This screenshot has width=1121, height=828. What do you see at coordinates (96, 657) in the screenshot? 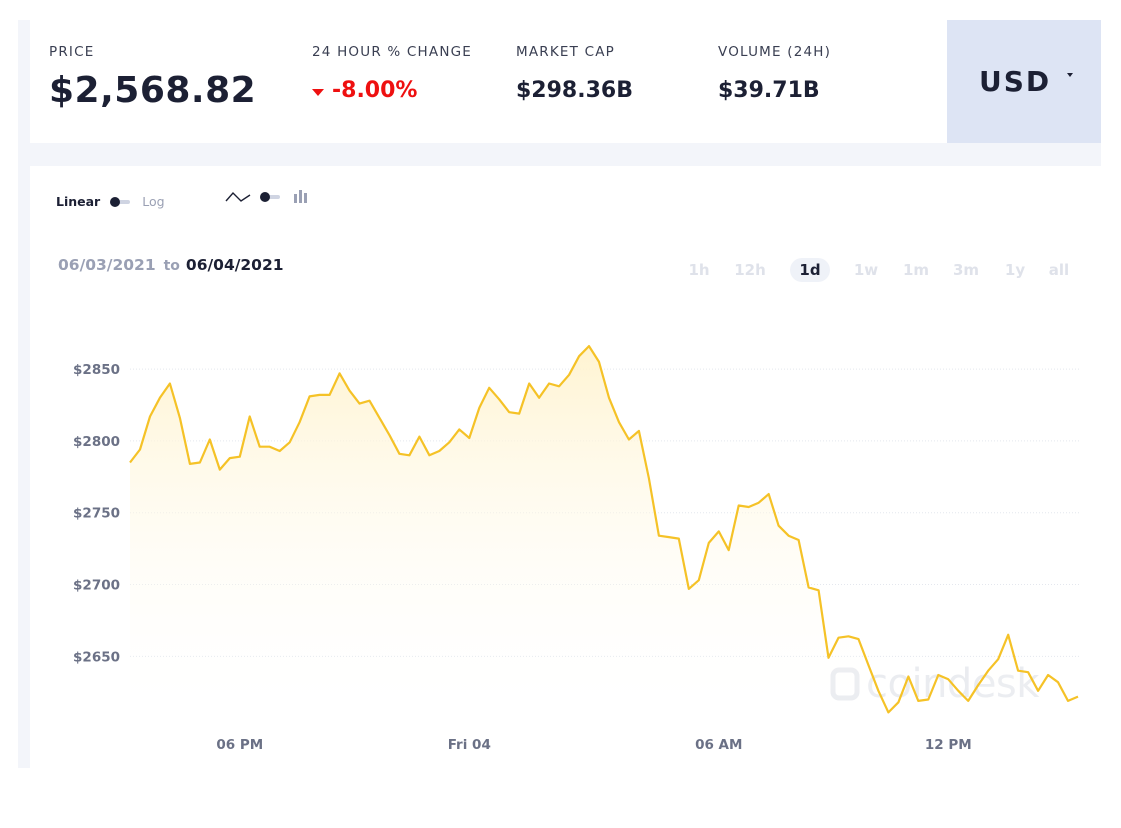
I see `y-tick-label: $2650` at bounding box center [96, 657].